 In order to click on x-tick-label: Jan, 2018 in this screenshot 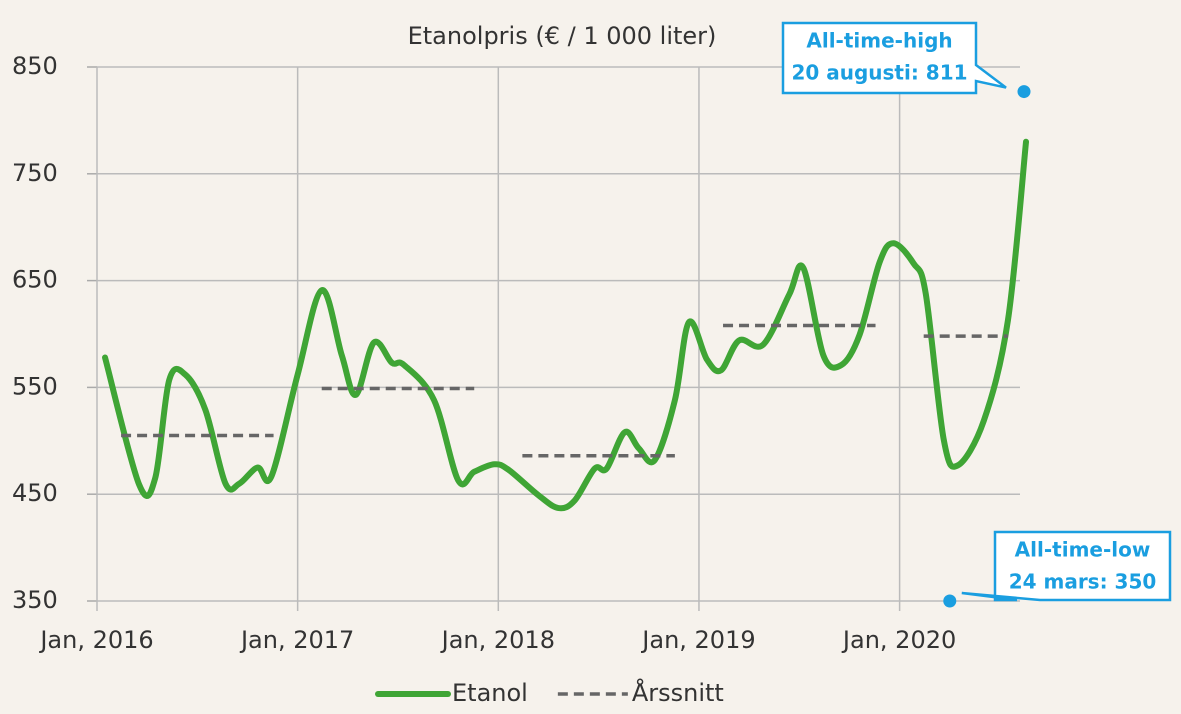, I will do `click(497, 640)`.